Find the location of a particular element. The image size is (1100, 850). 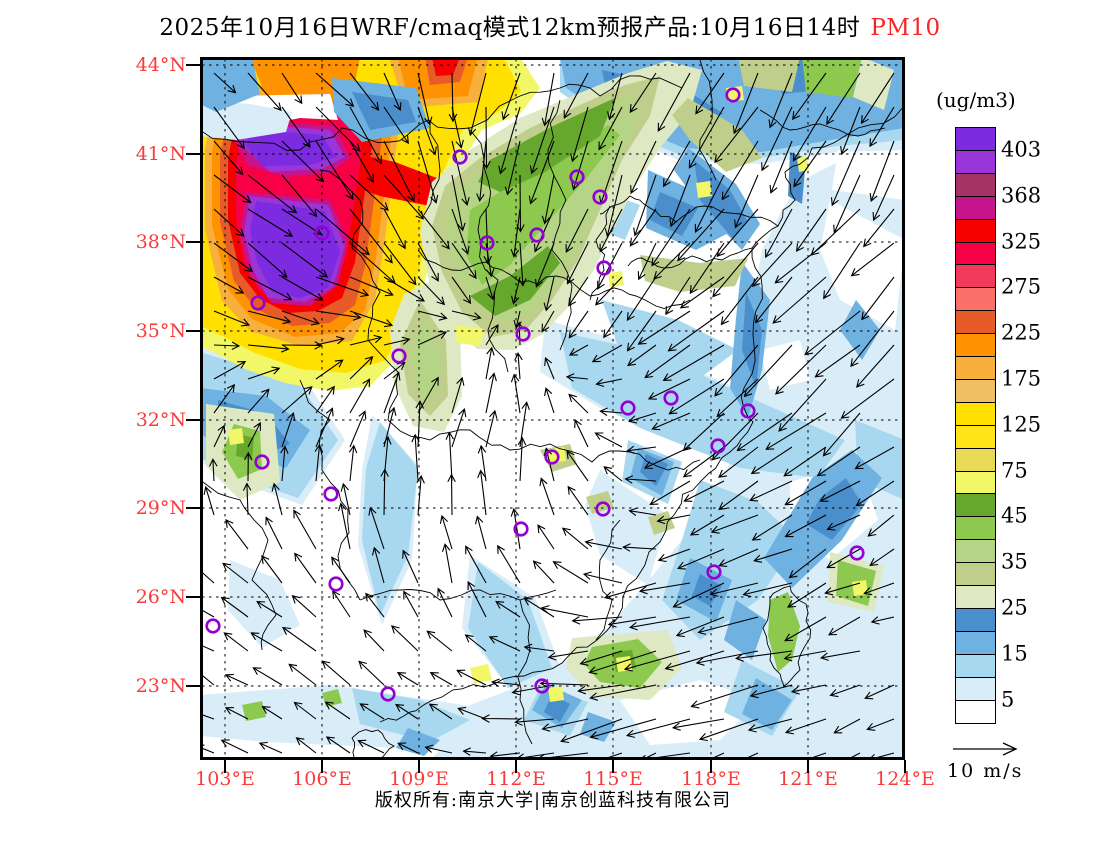

colorbar-tick-label: 125 is located at coordinates (1021, 424).